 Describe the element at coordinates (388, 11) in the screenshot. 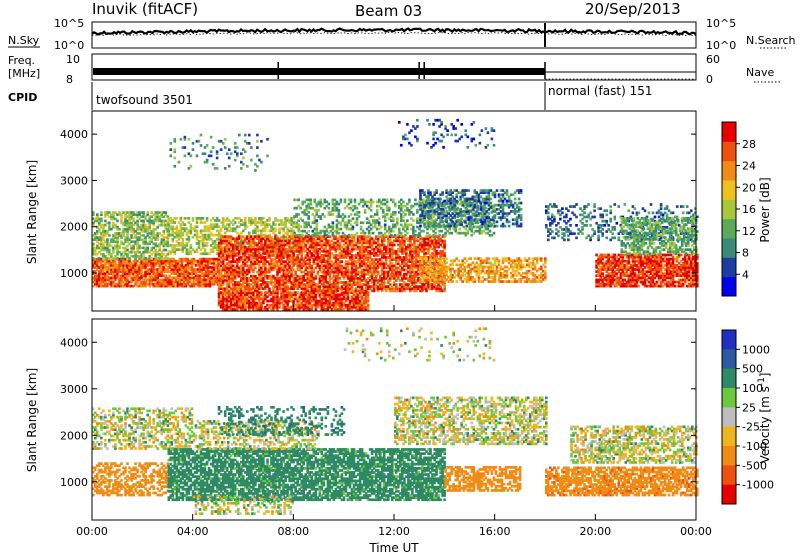

I see `beam-title: Beam 03` at that location.